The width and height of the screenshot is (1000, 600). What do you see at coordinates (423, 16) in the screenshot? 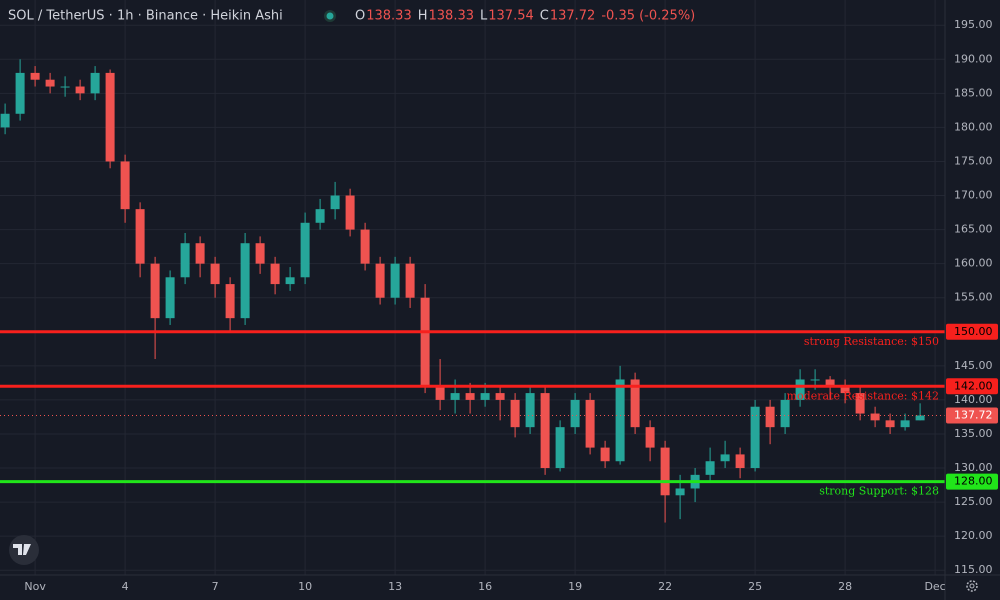
I see `ohlc-key: H` at bounding box center [423, 16].